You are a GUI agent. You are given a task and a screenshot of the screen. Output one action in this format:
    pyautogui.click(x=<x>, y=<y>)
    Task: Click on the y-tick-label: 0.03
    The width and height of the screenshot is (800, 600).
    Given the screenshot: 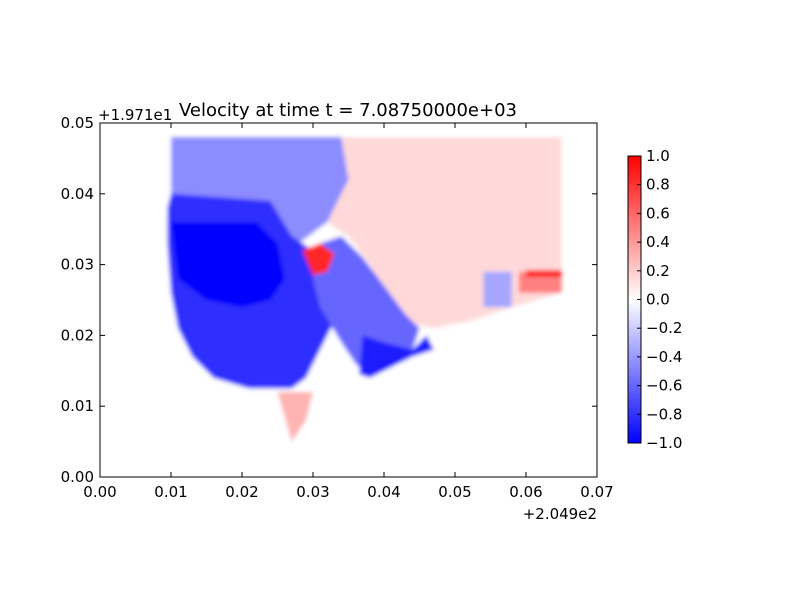 What is the action you would take?
    pyautogui.click(x=77, y=265)
    